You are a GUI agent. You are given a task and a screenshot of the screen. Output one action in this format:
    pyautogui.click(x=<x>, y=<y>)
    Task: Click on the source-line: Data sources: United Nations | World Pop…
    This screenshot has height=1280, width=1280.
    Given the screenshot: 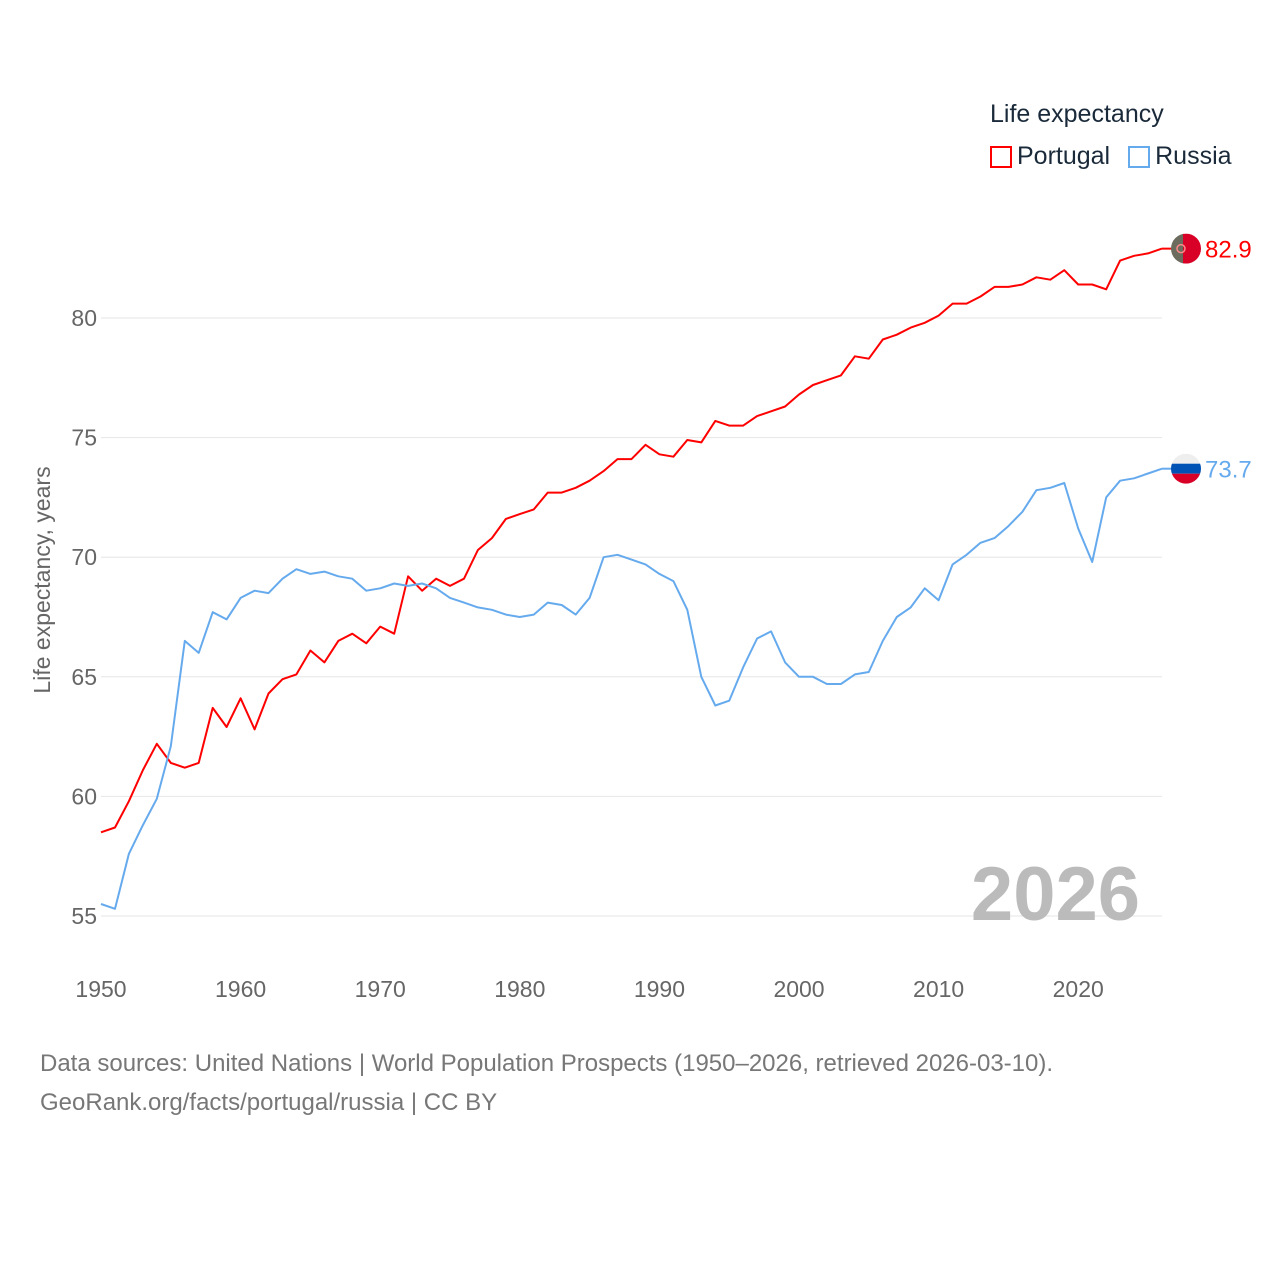 What is the action you would take?
    pyautogui.click(x=547, y=1063)
    